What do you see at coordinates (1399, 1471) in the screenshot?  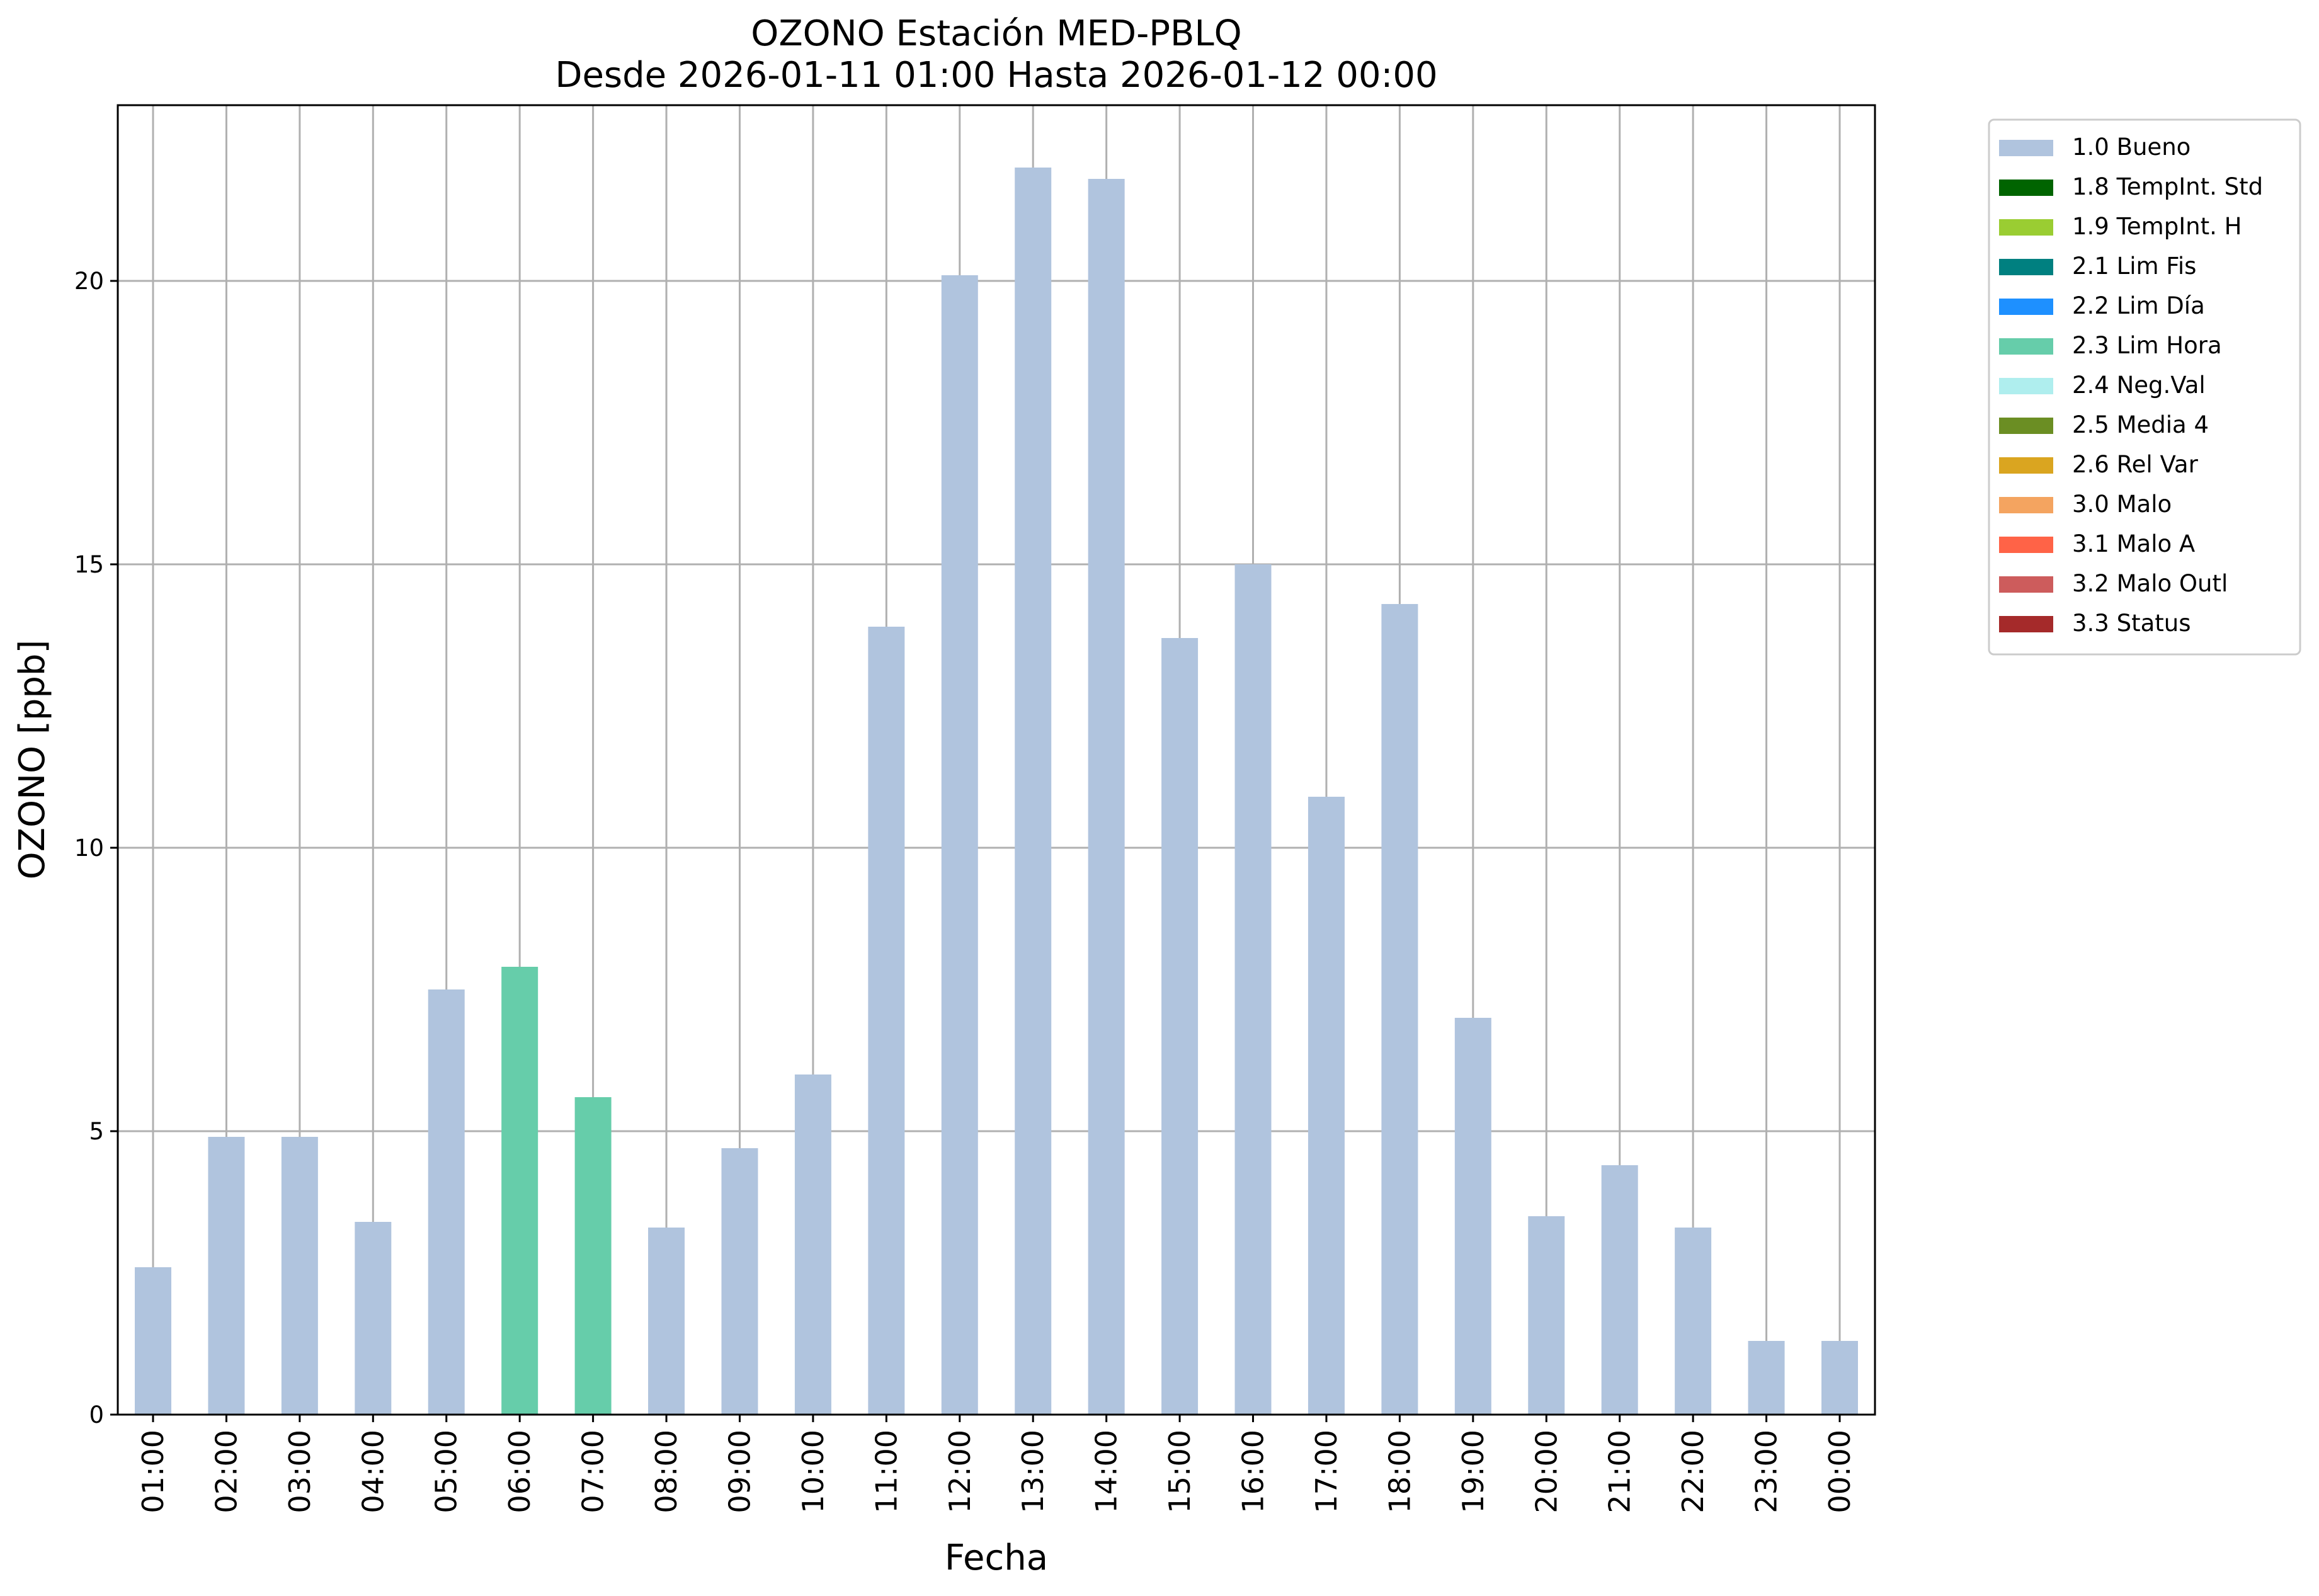 I see `x-tick-label: 18:00` at bounding box center [1399, 1471].